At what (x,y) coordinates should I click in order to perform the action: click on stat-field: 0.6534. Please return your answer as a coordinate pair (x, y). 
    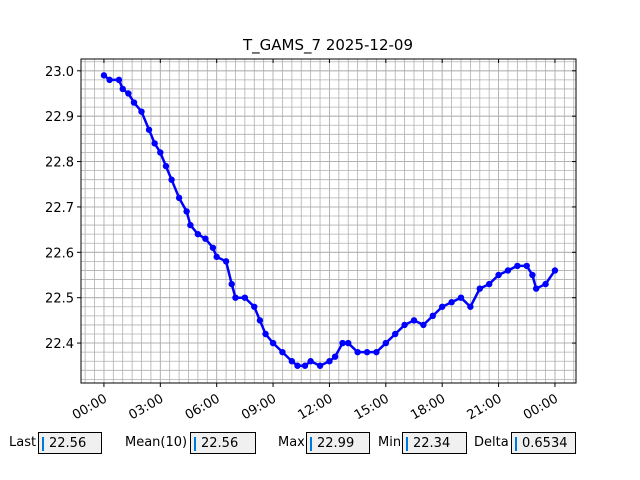
    Looking at the image, I should click on (543, 443).